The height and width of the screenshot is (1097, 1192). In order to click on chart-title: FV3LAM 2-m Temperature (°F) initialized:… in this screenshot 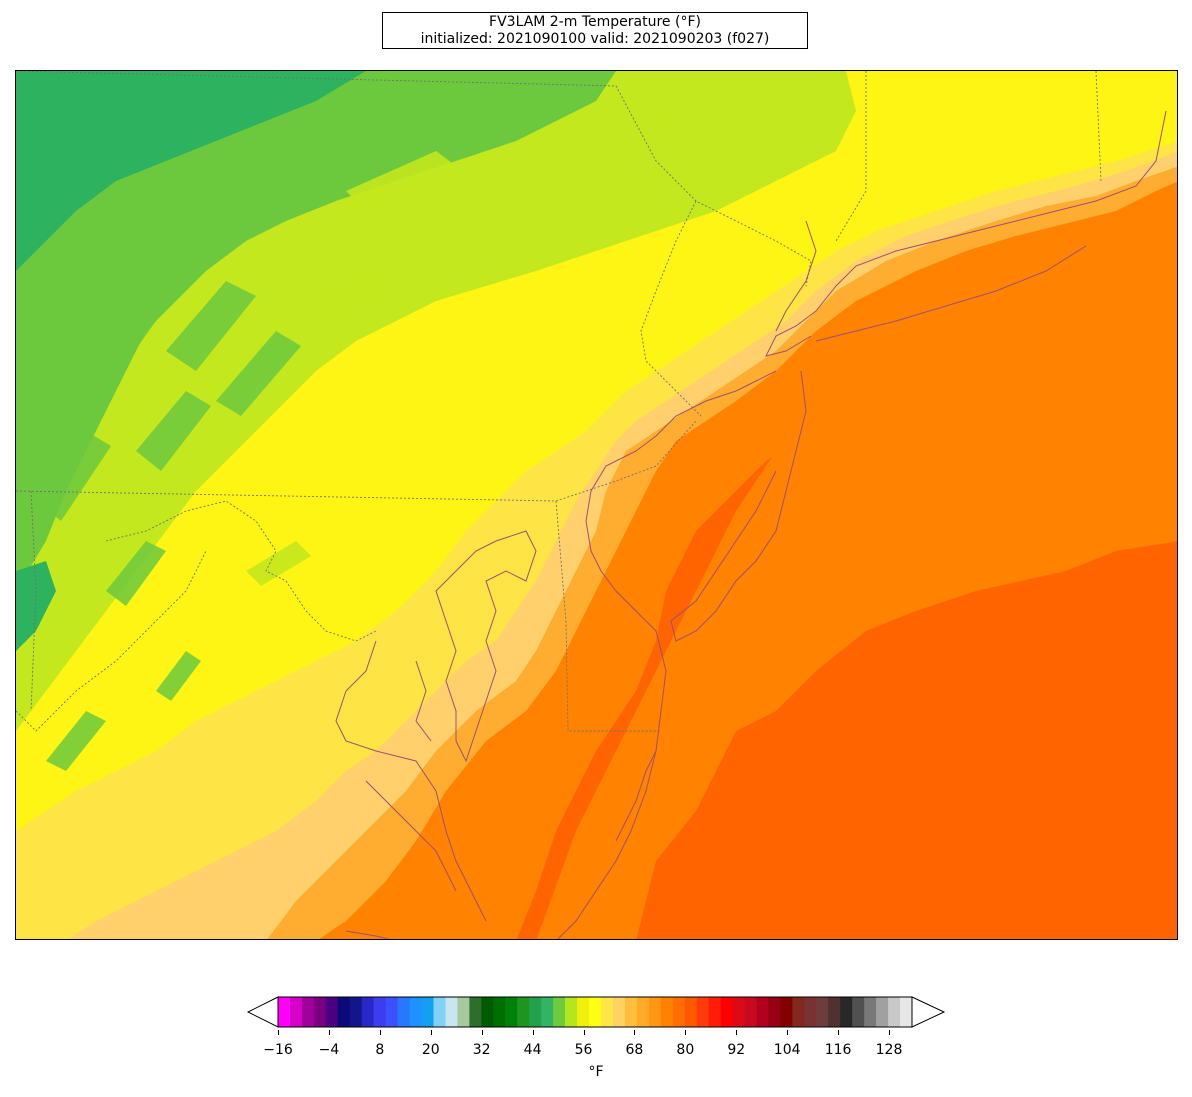, I will do `click(595, 30)`.